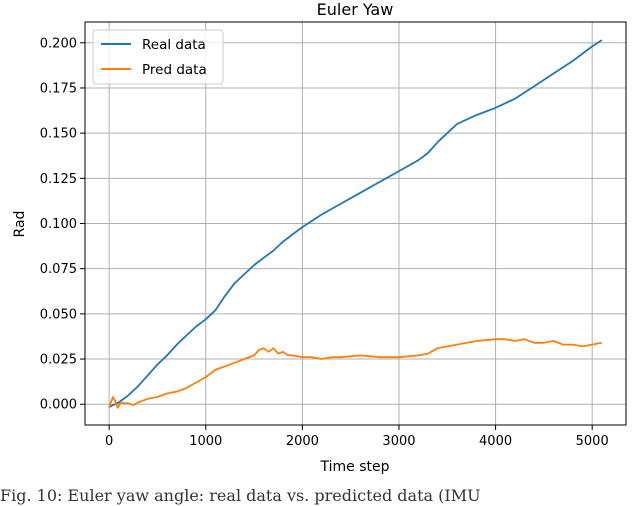 The image size is (640, 506). Describe the element at coordinates (58, 224) in the screenshot. I see `y-tick-label: 0.100` at that location.